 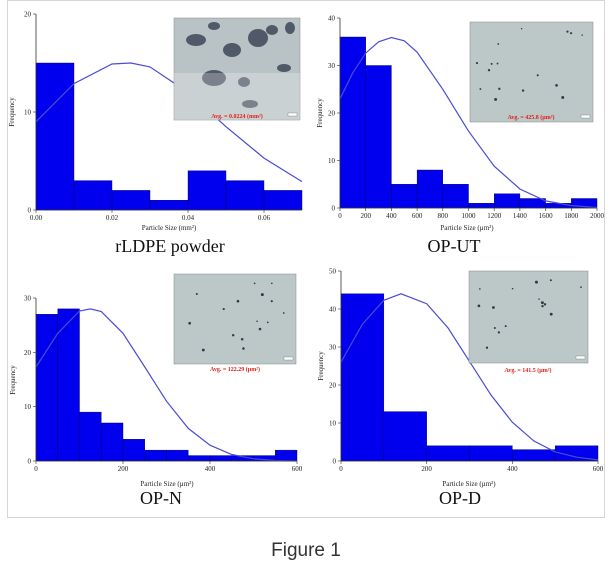 What do you see at coordinates (112, 218) in the screenshot?
I see `x-tick-label: 0.02` at bounding box center [112, 218].